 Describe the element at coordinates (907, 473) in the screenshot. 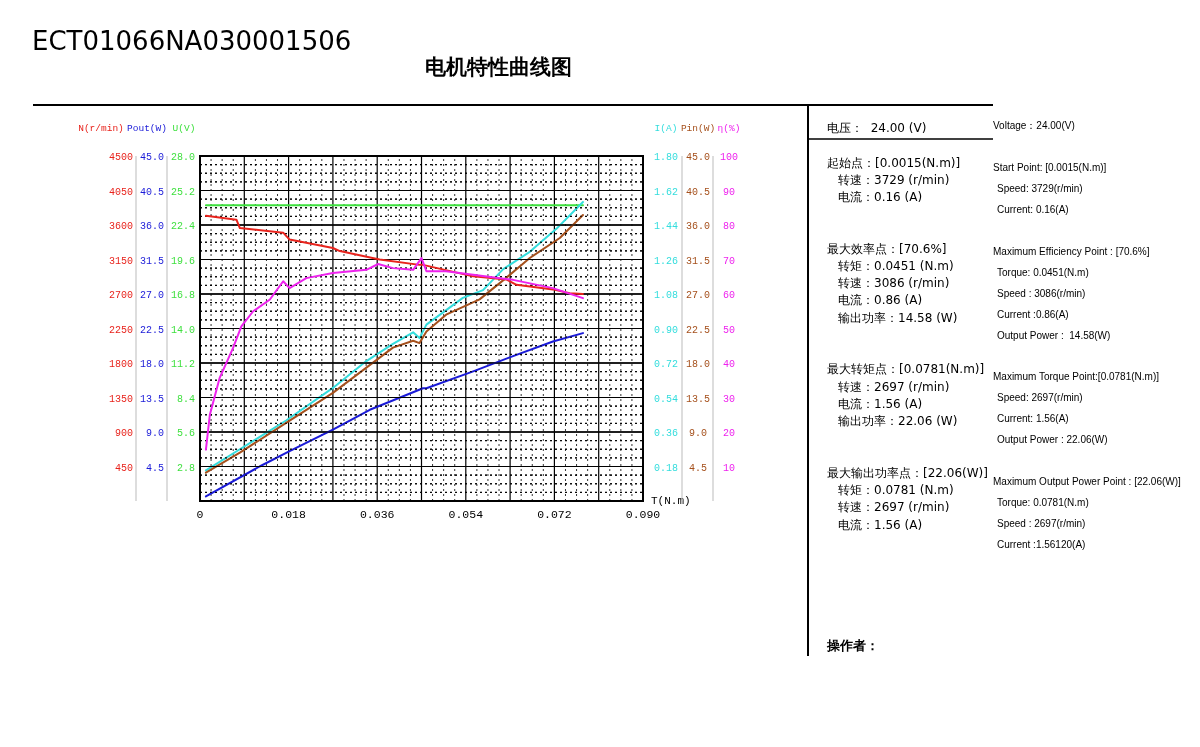

I see `text: 最大输出功率点：[22.06(W)]` at that location.